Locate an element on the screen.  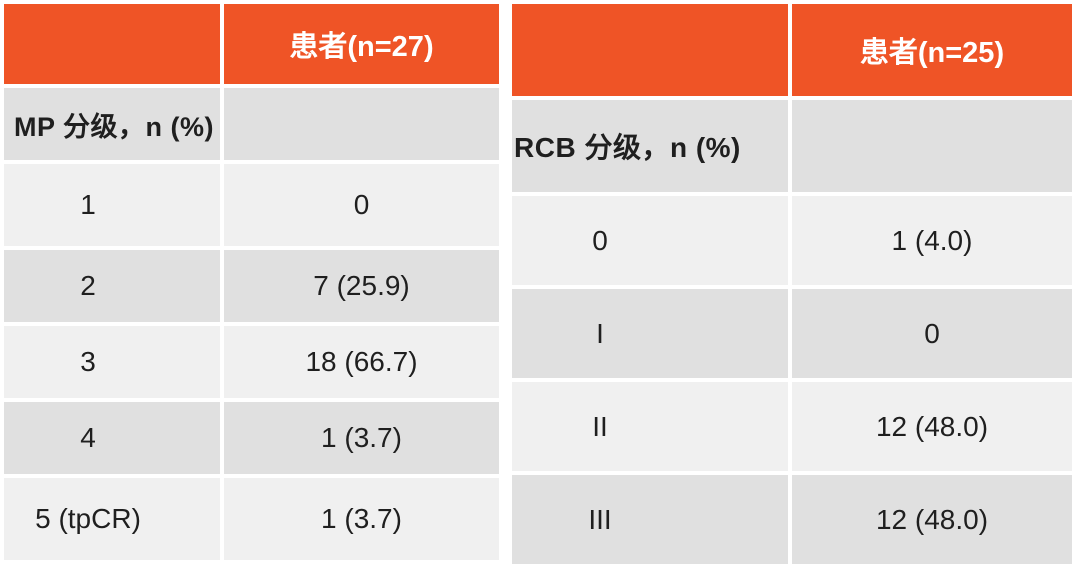
grade-cell: 1 is located at coordinates (112, 205).